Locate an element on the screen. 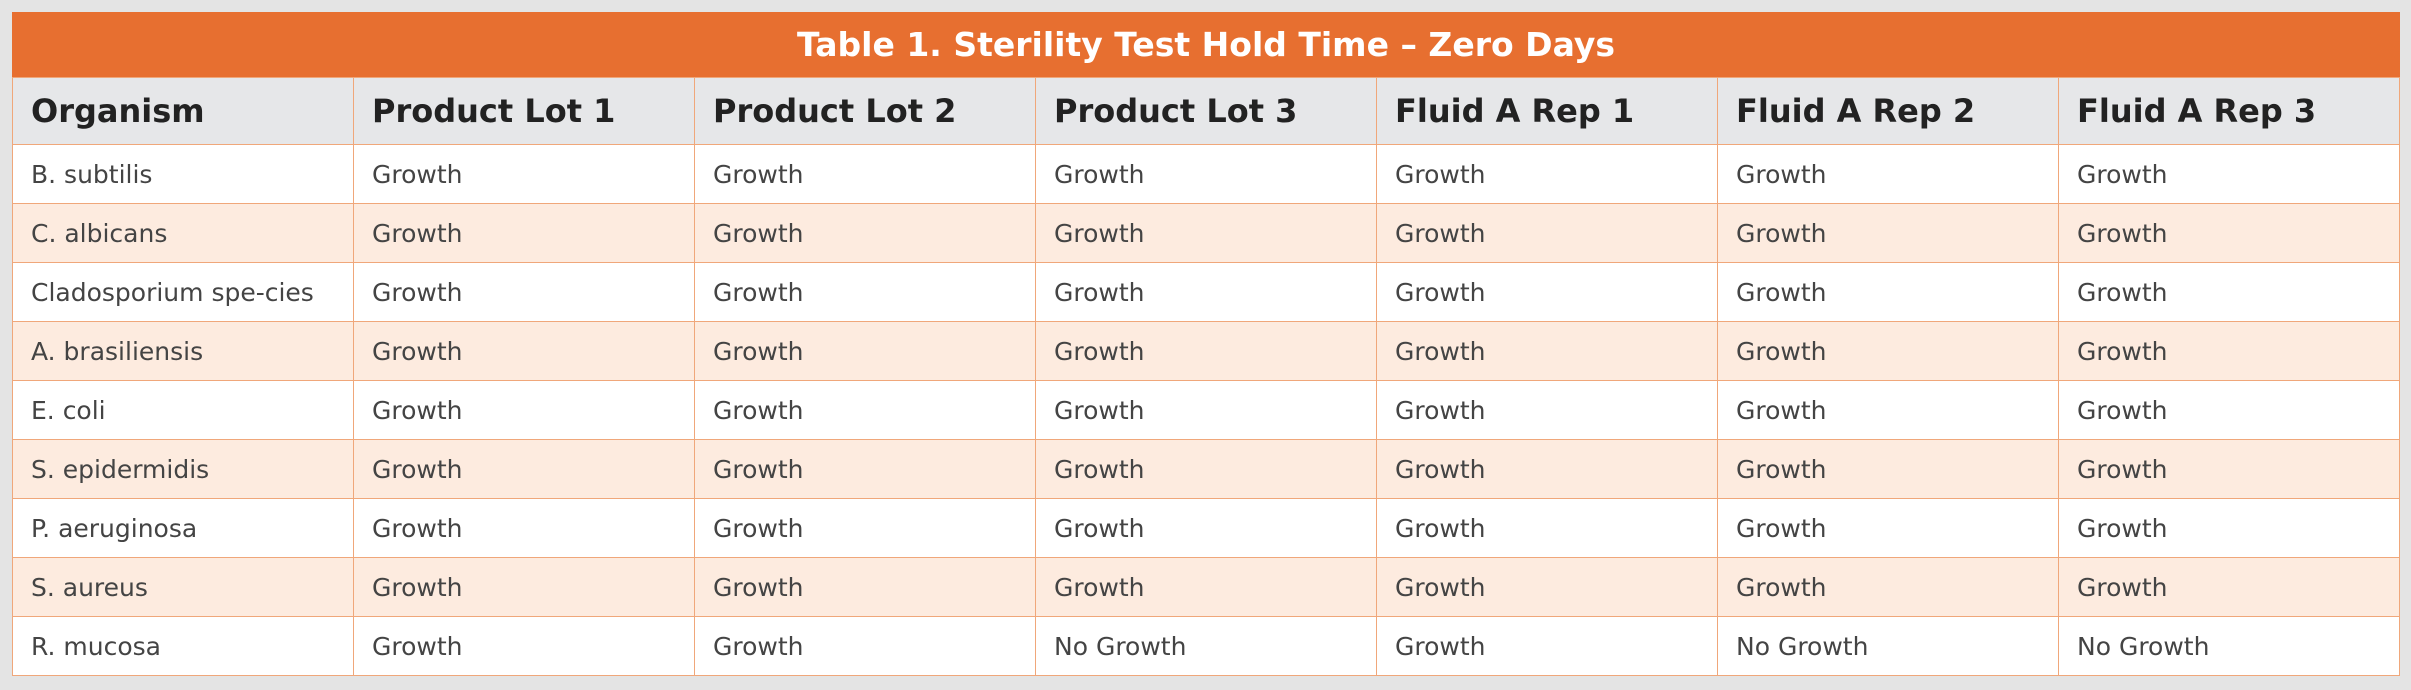 Image resolution: width=2411 pixels, height=690 pixels. column-header: Product Lot 3 is located at coordinates (1206, 111).